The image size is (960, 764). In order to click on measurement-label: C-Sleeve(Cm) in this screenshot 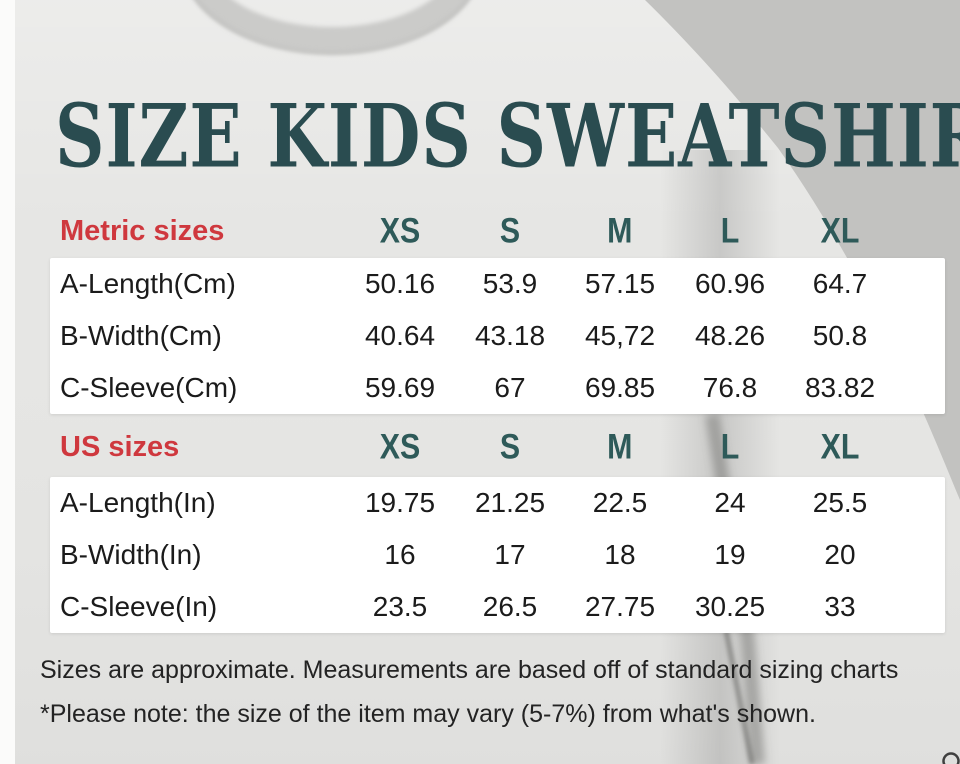, I will do `click(149, 387)`.